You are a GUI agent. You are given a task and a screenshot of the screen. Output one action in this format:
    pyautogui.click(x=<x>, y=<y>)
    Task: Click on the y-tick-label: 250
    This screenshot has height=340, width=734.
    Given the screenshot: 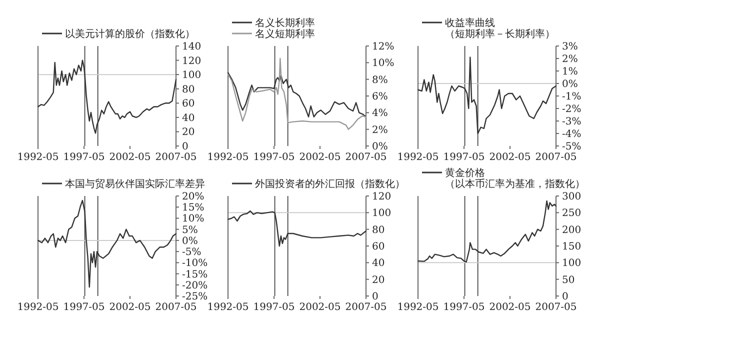 What is the action you would take?
    pyautogui.click(x=572, y=214)
    